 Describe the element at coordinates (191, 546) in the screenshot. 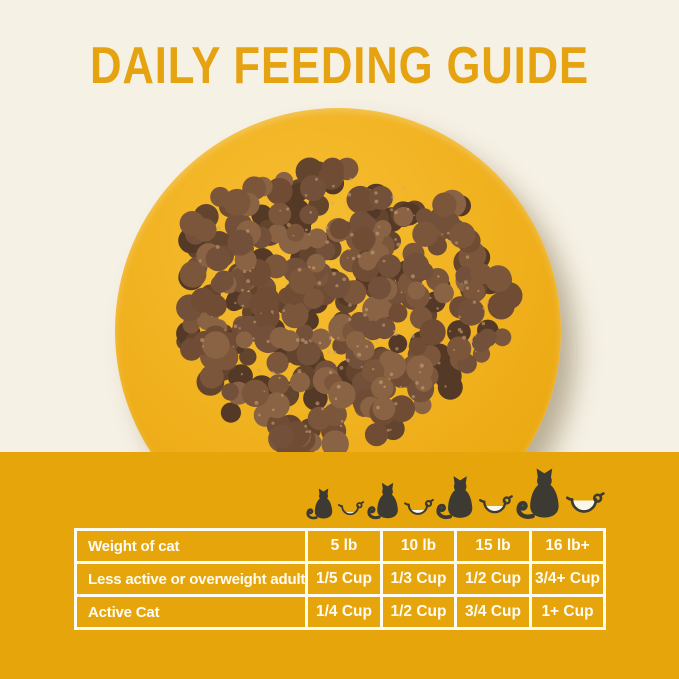

I see `row-header-weight: Weight of cat` at that location.